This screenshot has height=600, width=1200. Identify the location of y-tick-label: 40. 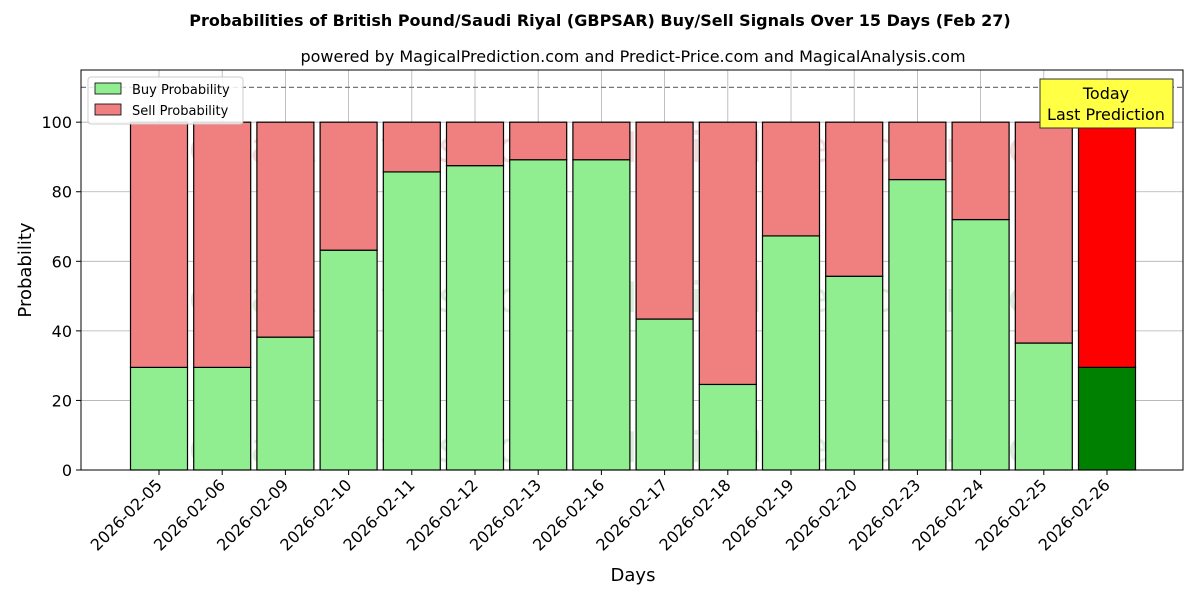
(62, 331).